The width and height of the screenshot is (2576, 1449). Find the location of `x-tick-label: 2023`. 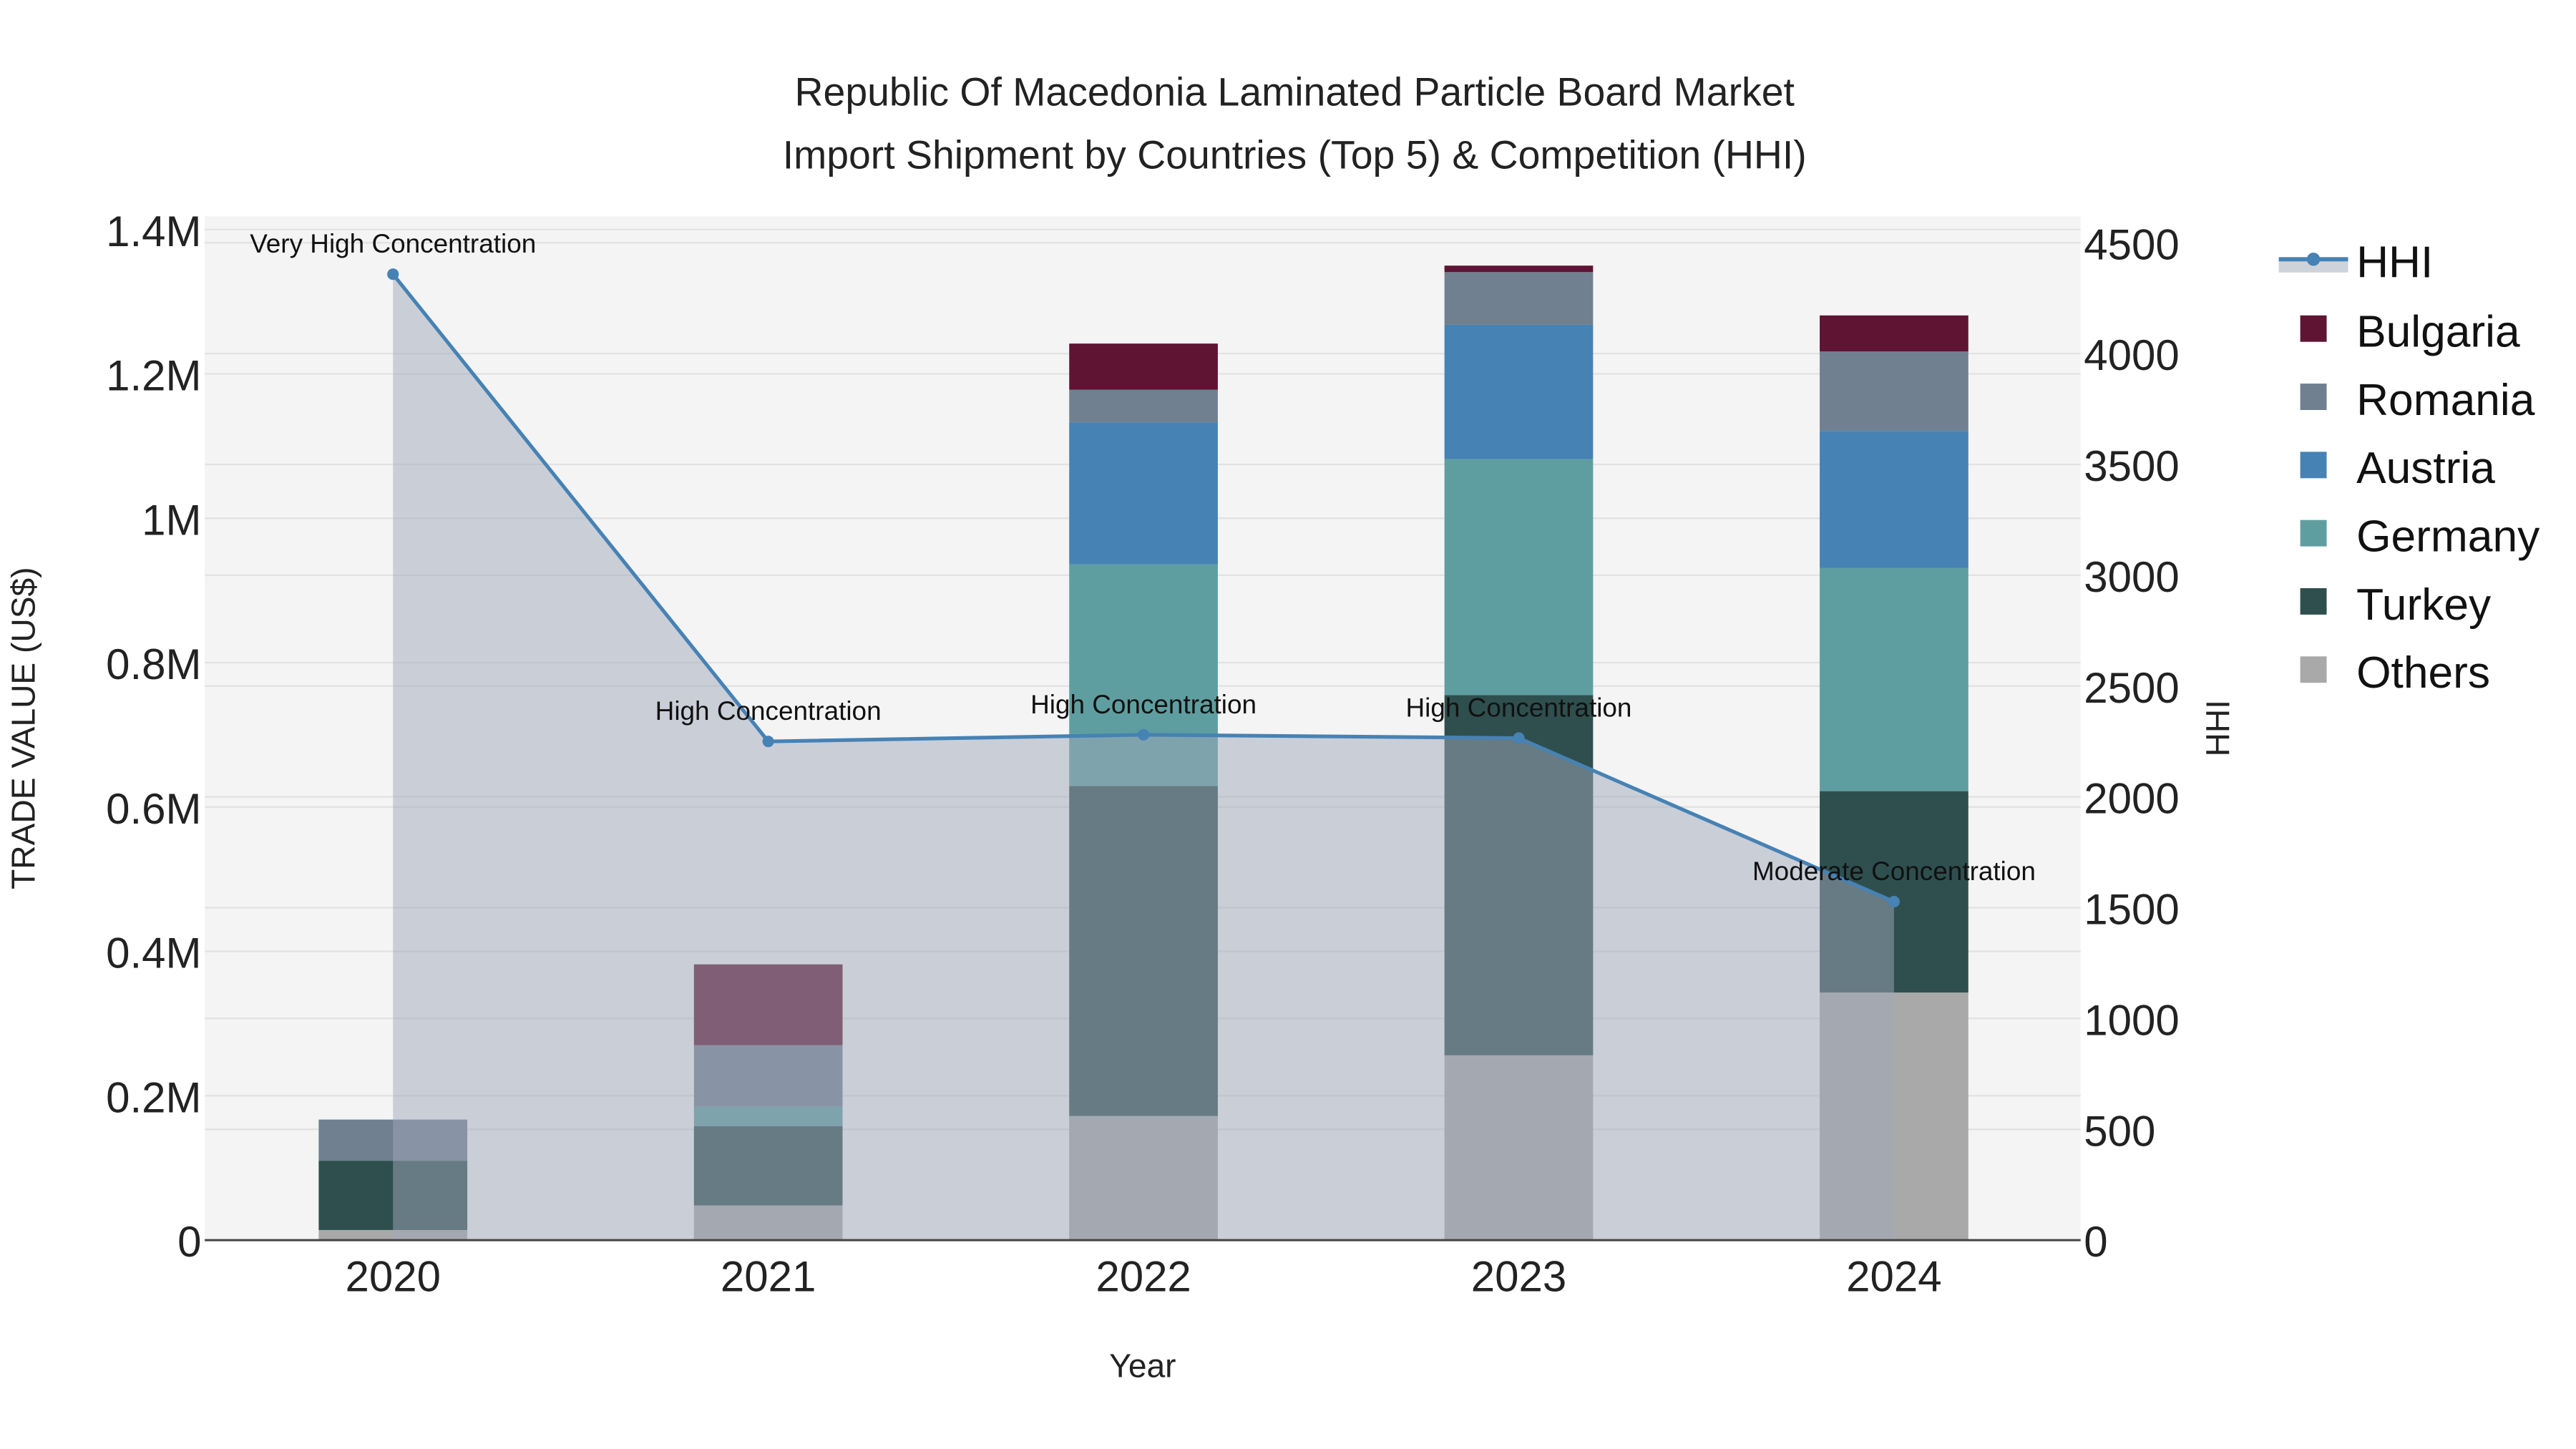

x-tick-label: 2023 is located at coordinates (1518, 1277).